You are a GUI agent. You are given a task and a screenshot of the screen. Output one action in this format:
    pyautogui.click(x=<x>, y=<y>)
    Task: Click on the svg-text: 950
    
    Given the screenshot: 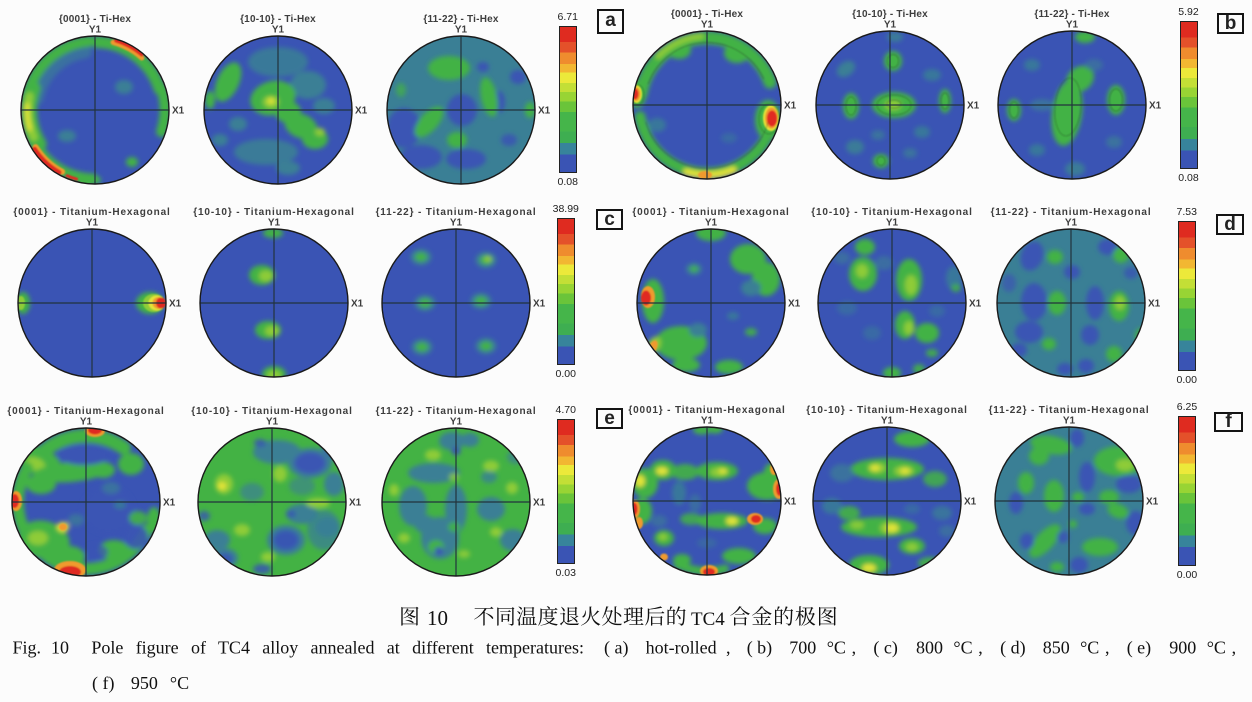 What is the action you would take?
    pyautogui.click(x=144, y=683)
    